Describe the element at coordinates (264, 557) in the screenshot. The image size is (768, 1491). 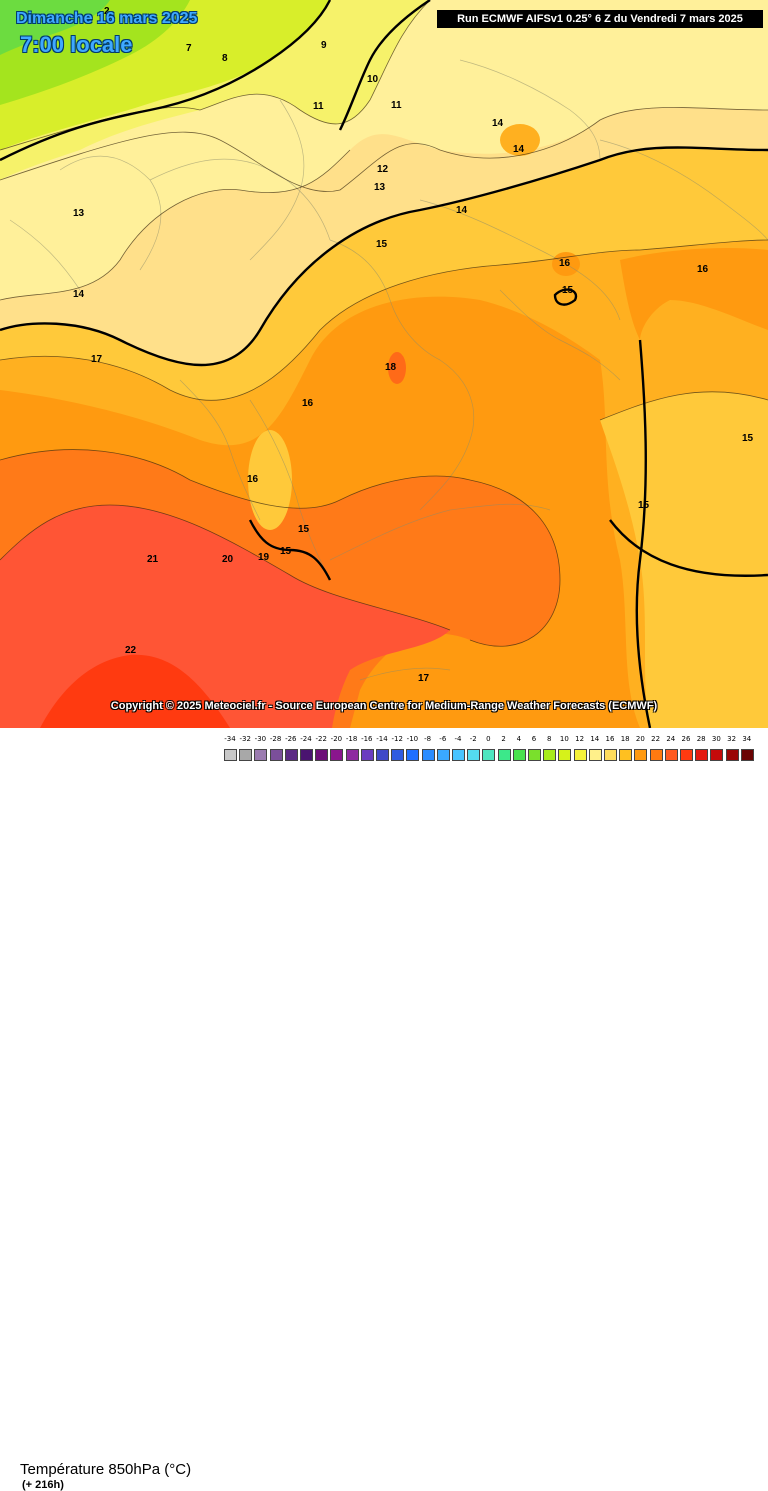
I see `contour-label: 19` at that location.